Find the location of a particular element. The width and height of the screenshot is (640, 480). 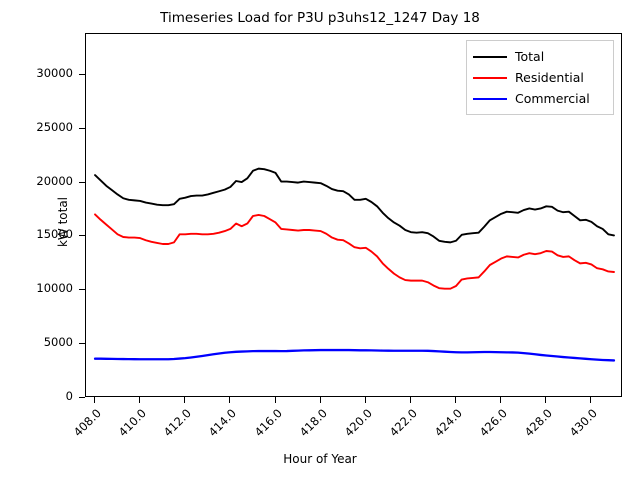

y-tick-label: 25000 is located at coordinates (54, 126).